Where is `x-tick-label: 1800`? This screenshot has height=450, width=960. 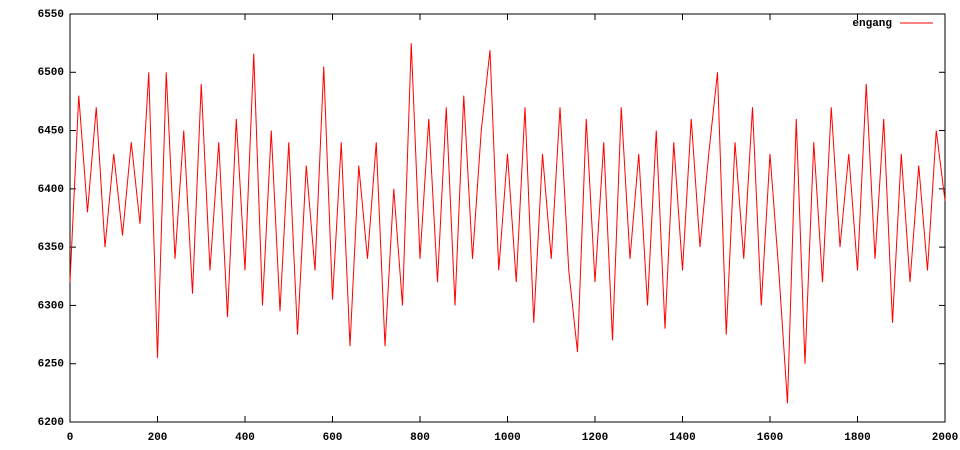
x-tick-label: 1800 is located at coordinates (857, 438).